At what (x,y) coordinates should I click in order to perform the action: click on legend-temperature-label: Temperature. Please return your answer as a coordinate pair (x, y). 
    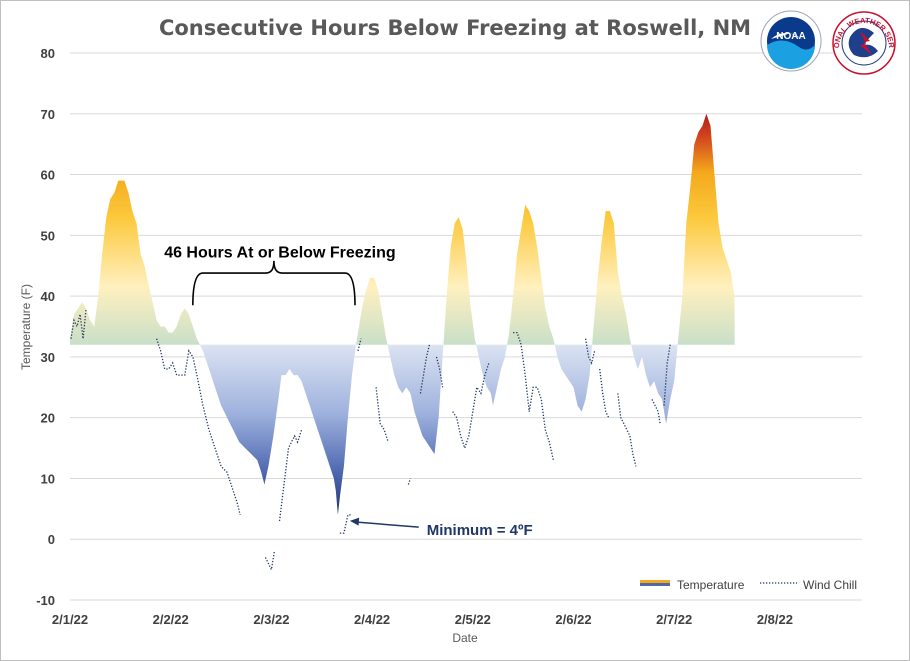
    Looking at the image, I should click on (711, 585).